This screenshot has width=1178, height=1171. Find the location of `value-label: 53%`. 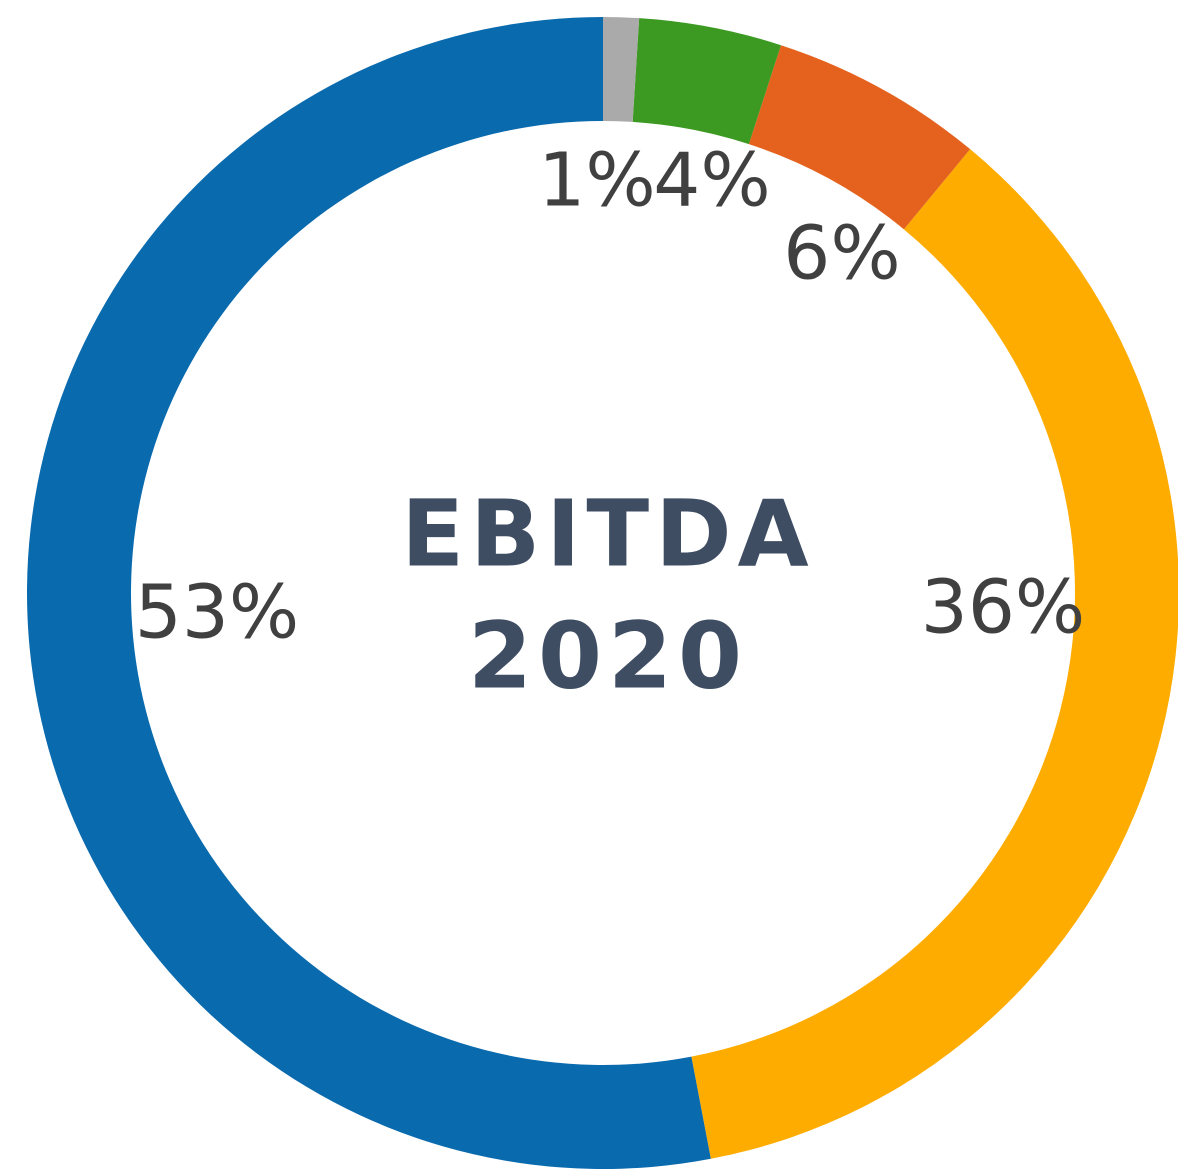

value-label: 53% is located at coordinates (217, 613).